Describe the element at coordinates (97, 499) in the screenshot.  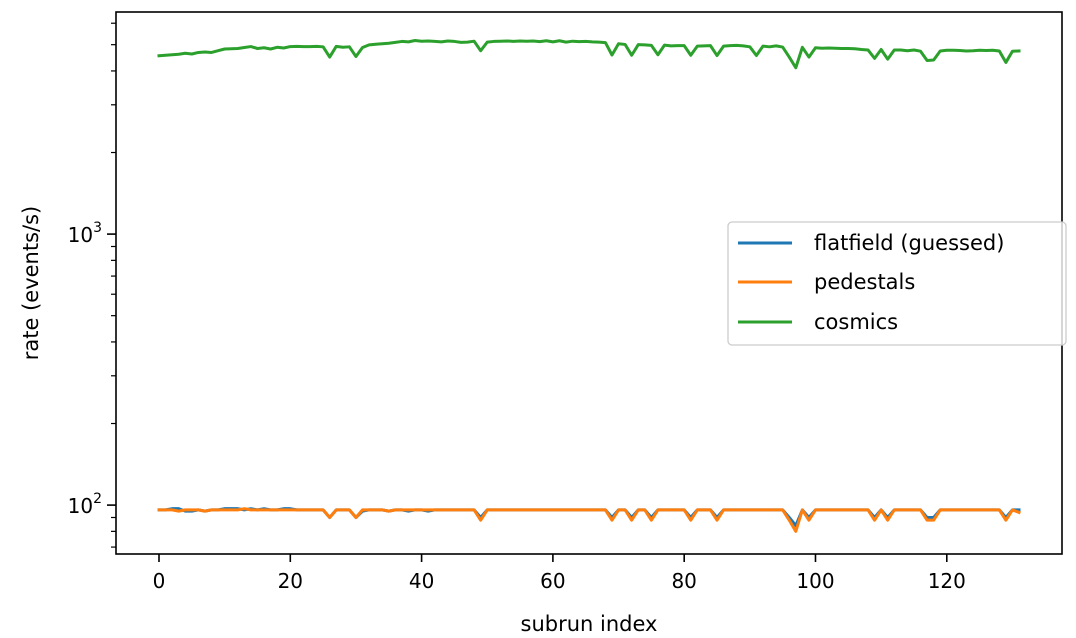
I see `y-tick-label-exponent: 2` at that location.